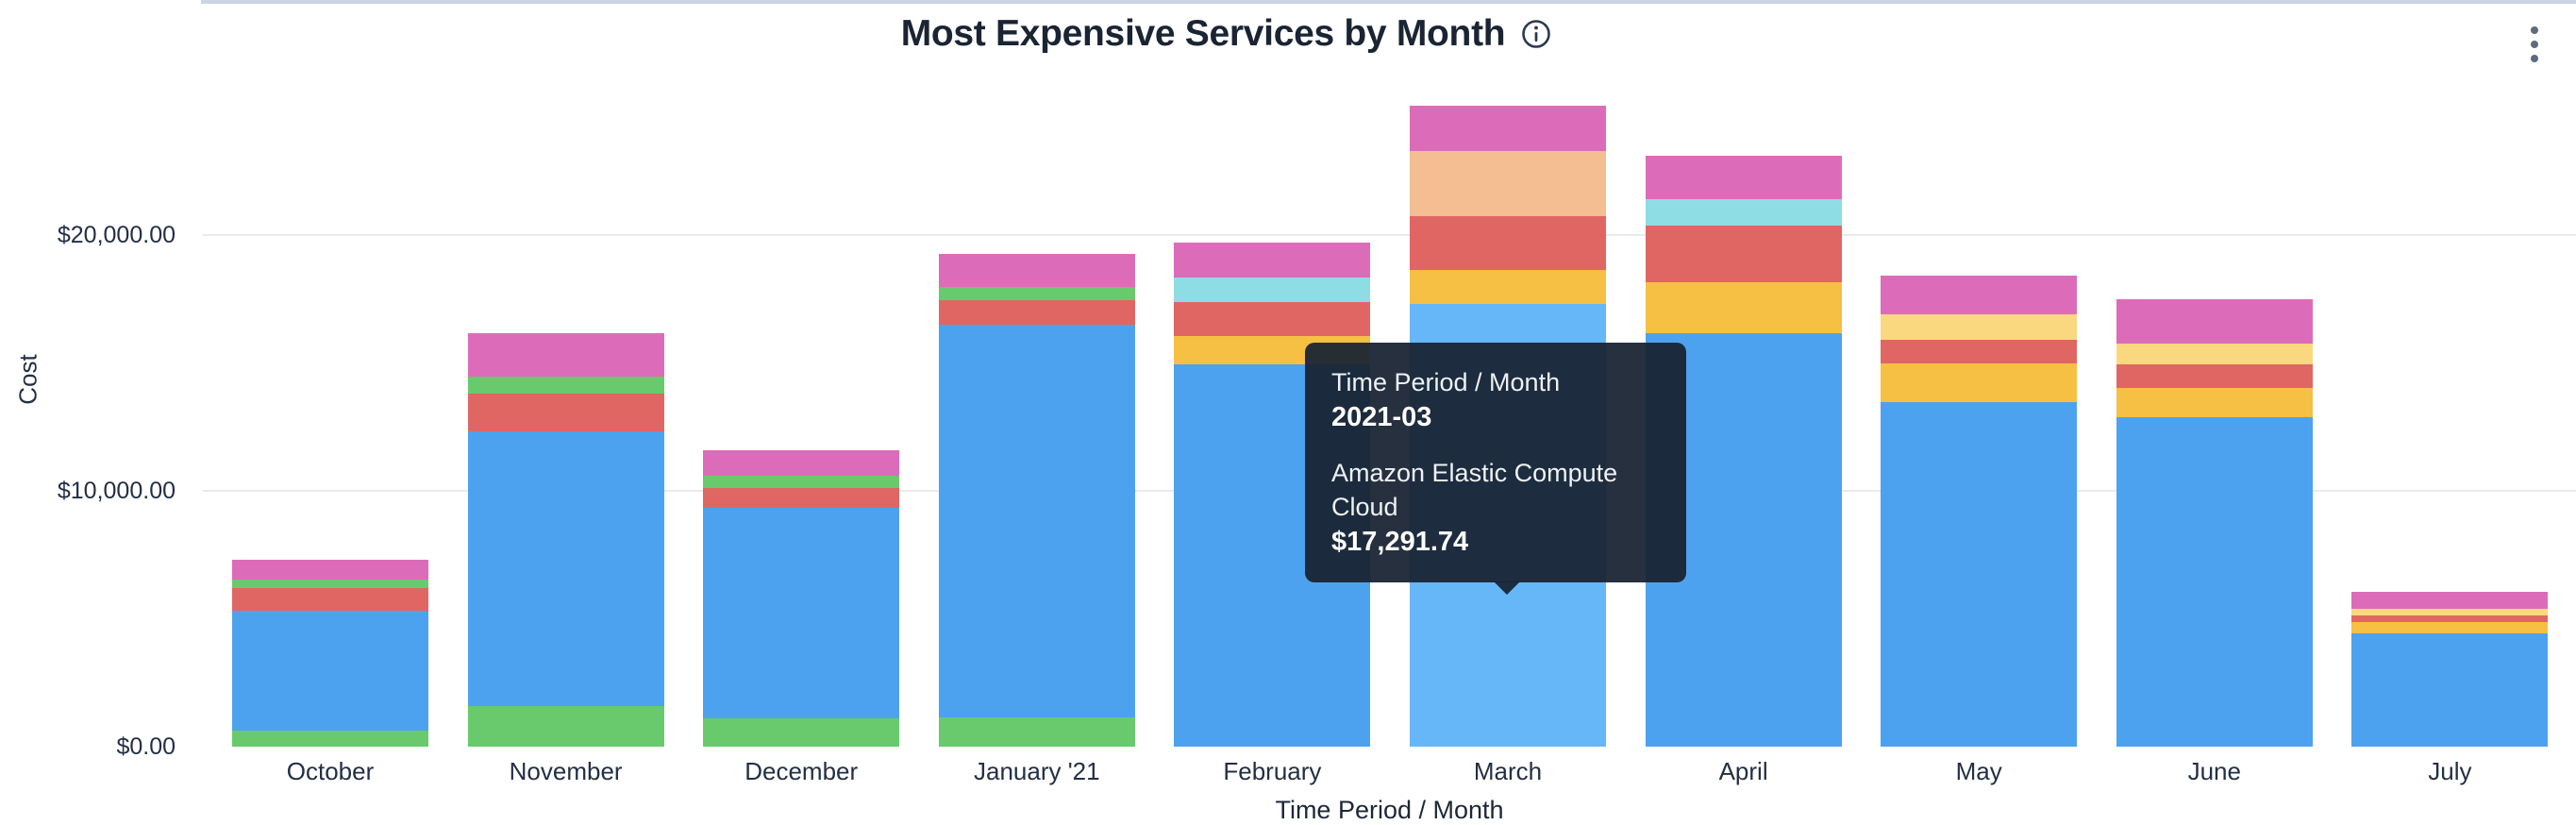  I want to click on bar-june, so click(2214, 522).